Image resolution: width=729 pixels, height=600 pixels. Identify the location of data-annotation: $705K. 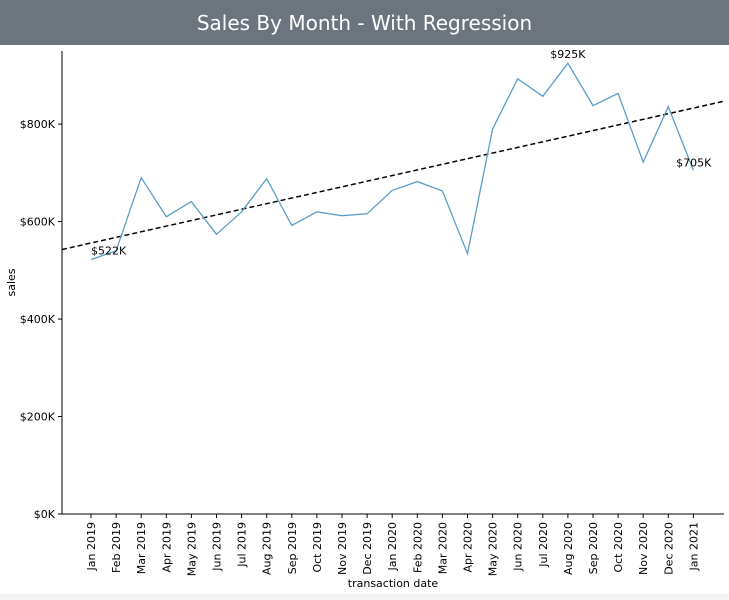
(694, 162).